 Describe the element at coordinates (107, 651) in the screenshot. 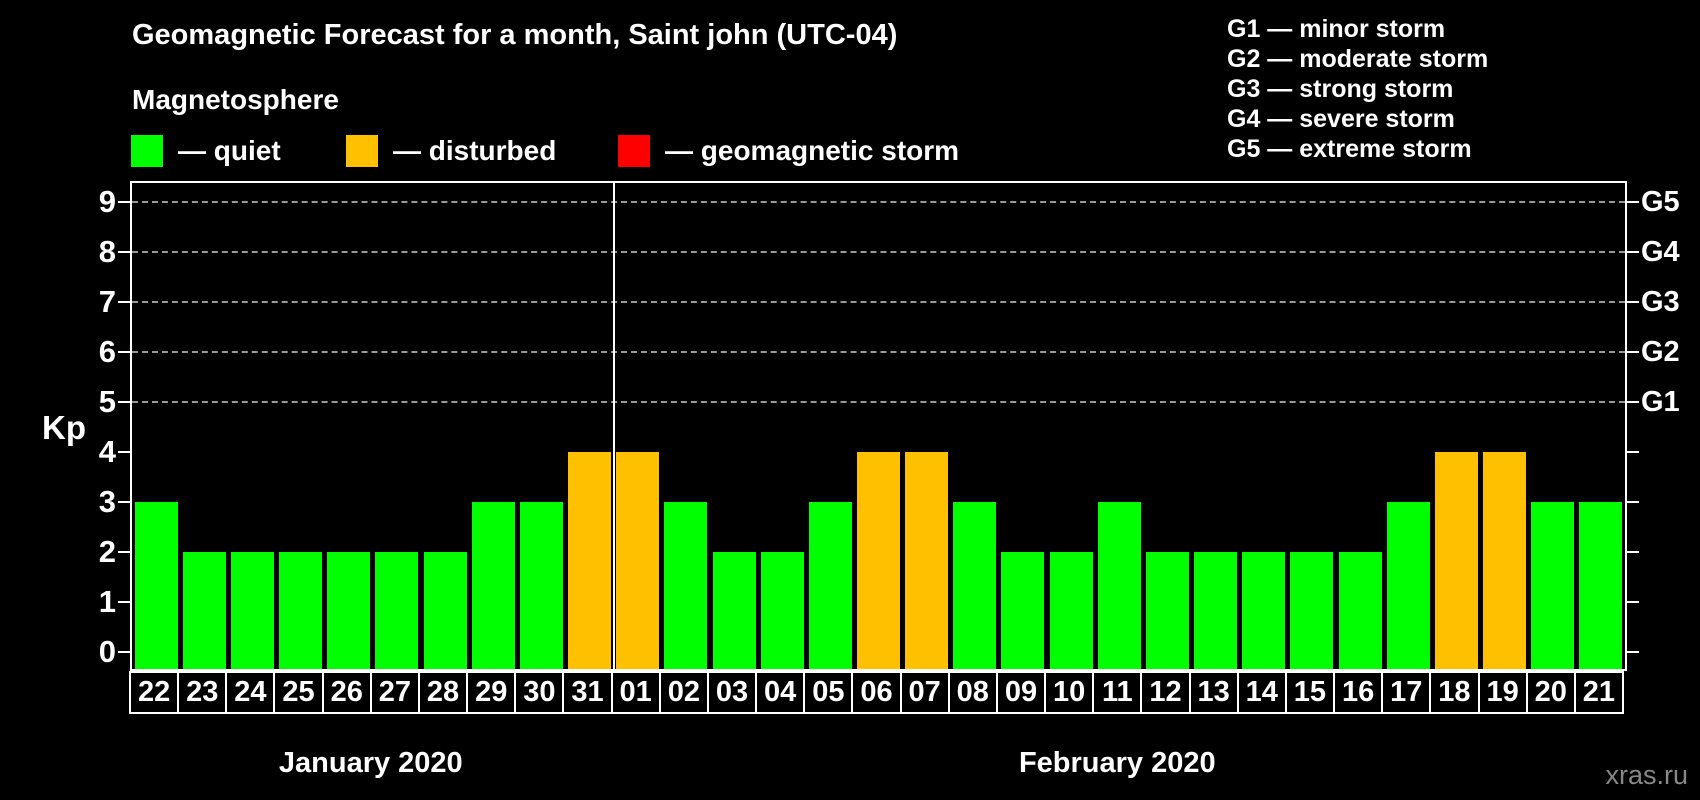

I see `y-tick-label-0: 0` at that location.